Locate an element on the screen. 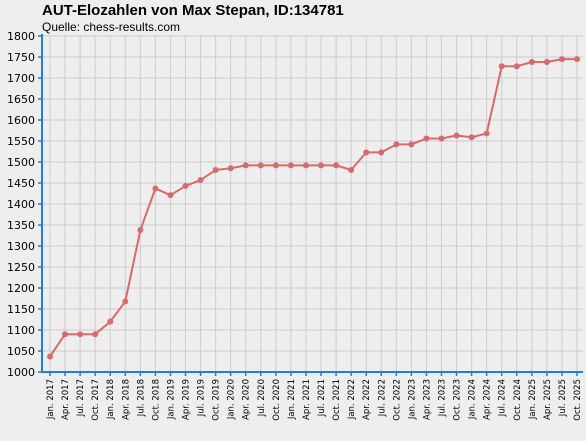  x-tick-label: Jan. 2023 is located at coordinates (412, 399).